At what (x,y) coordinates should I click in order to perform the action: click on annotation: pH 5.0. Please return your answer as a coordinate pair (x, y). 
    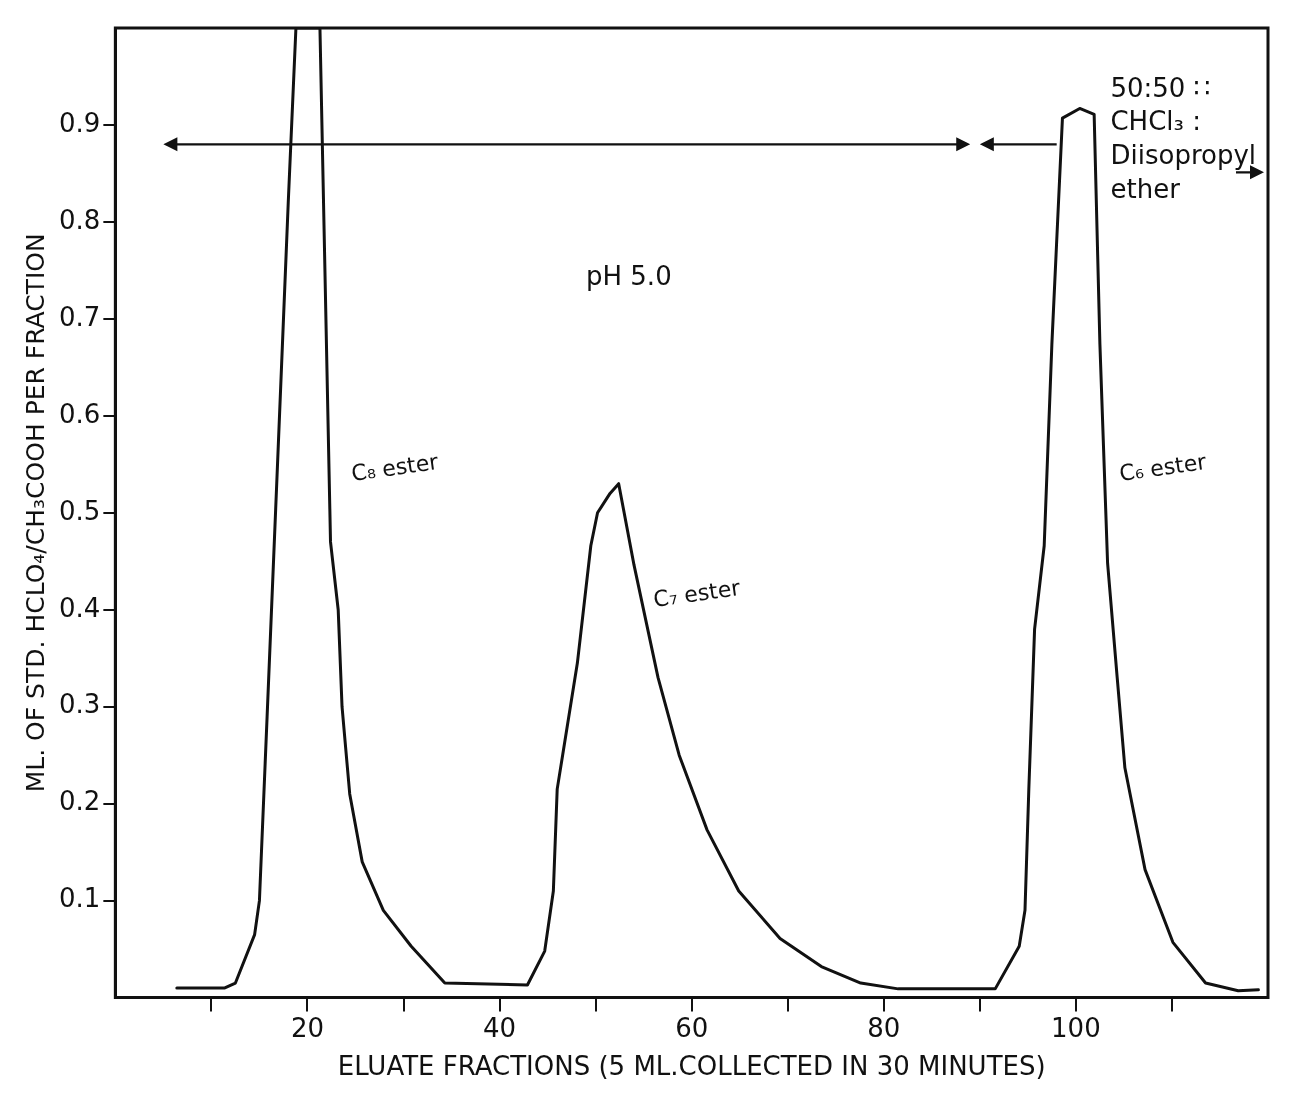
    Looking at the image, I should click on (629, 275).